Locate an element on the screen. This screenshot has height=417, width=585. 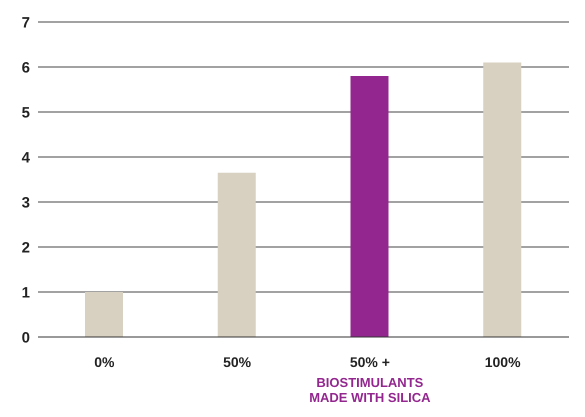
y-tick-label: 3 is located at coordinates (26, 203).